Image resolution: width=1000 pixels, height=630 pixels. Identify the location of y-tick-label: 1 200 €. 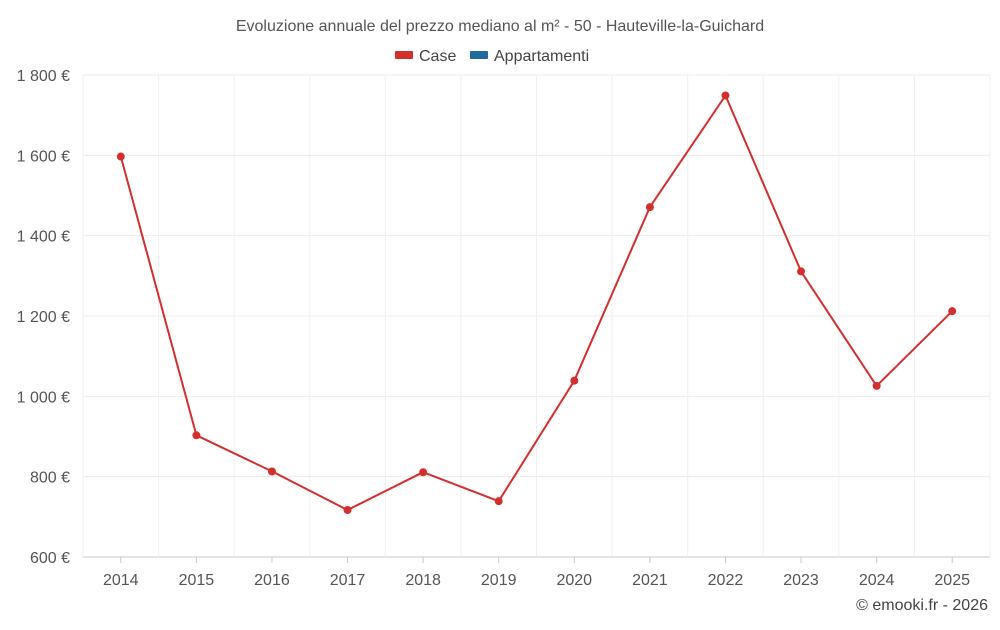
(43, 317).